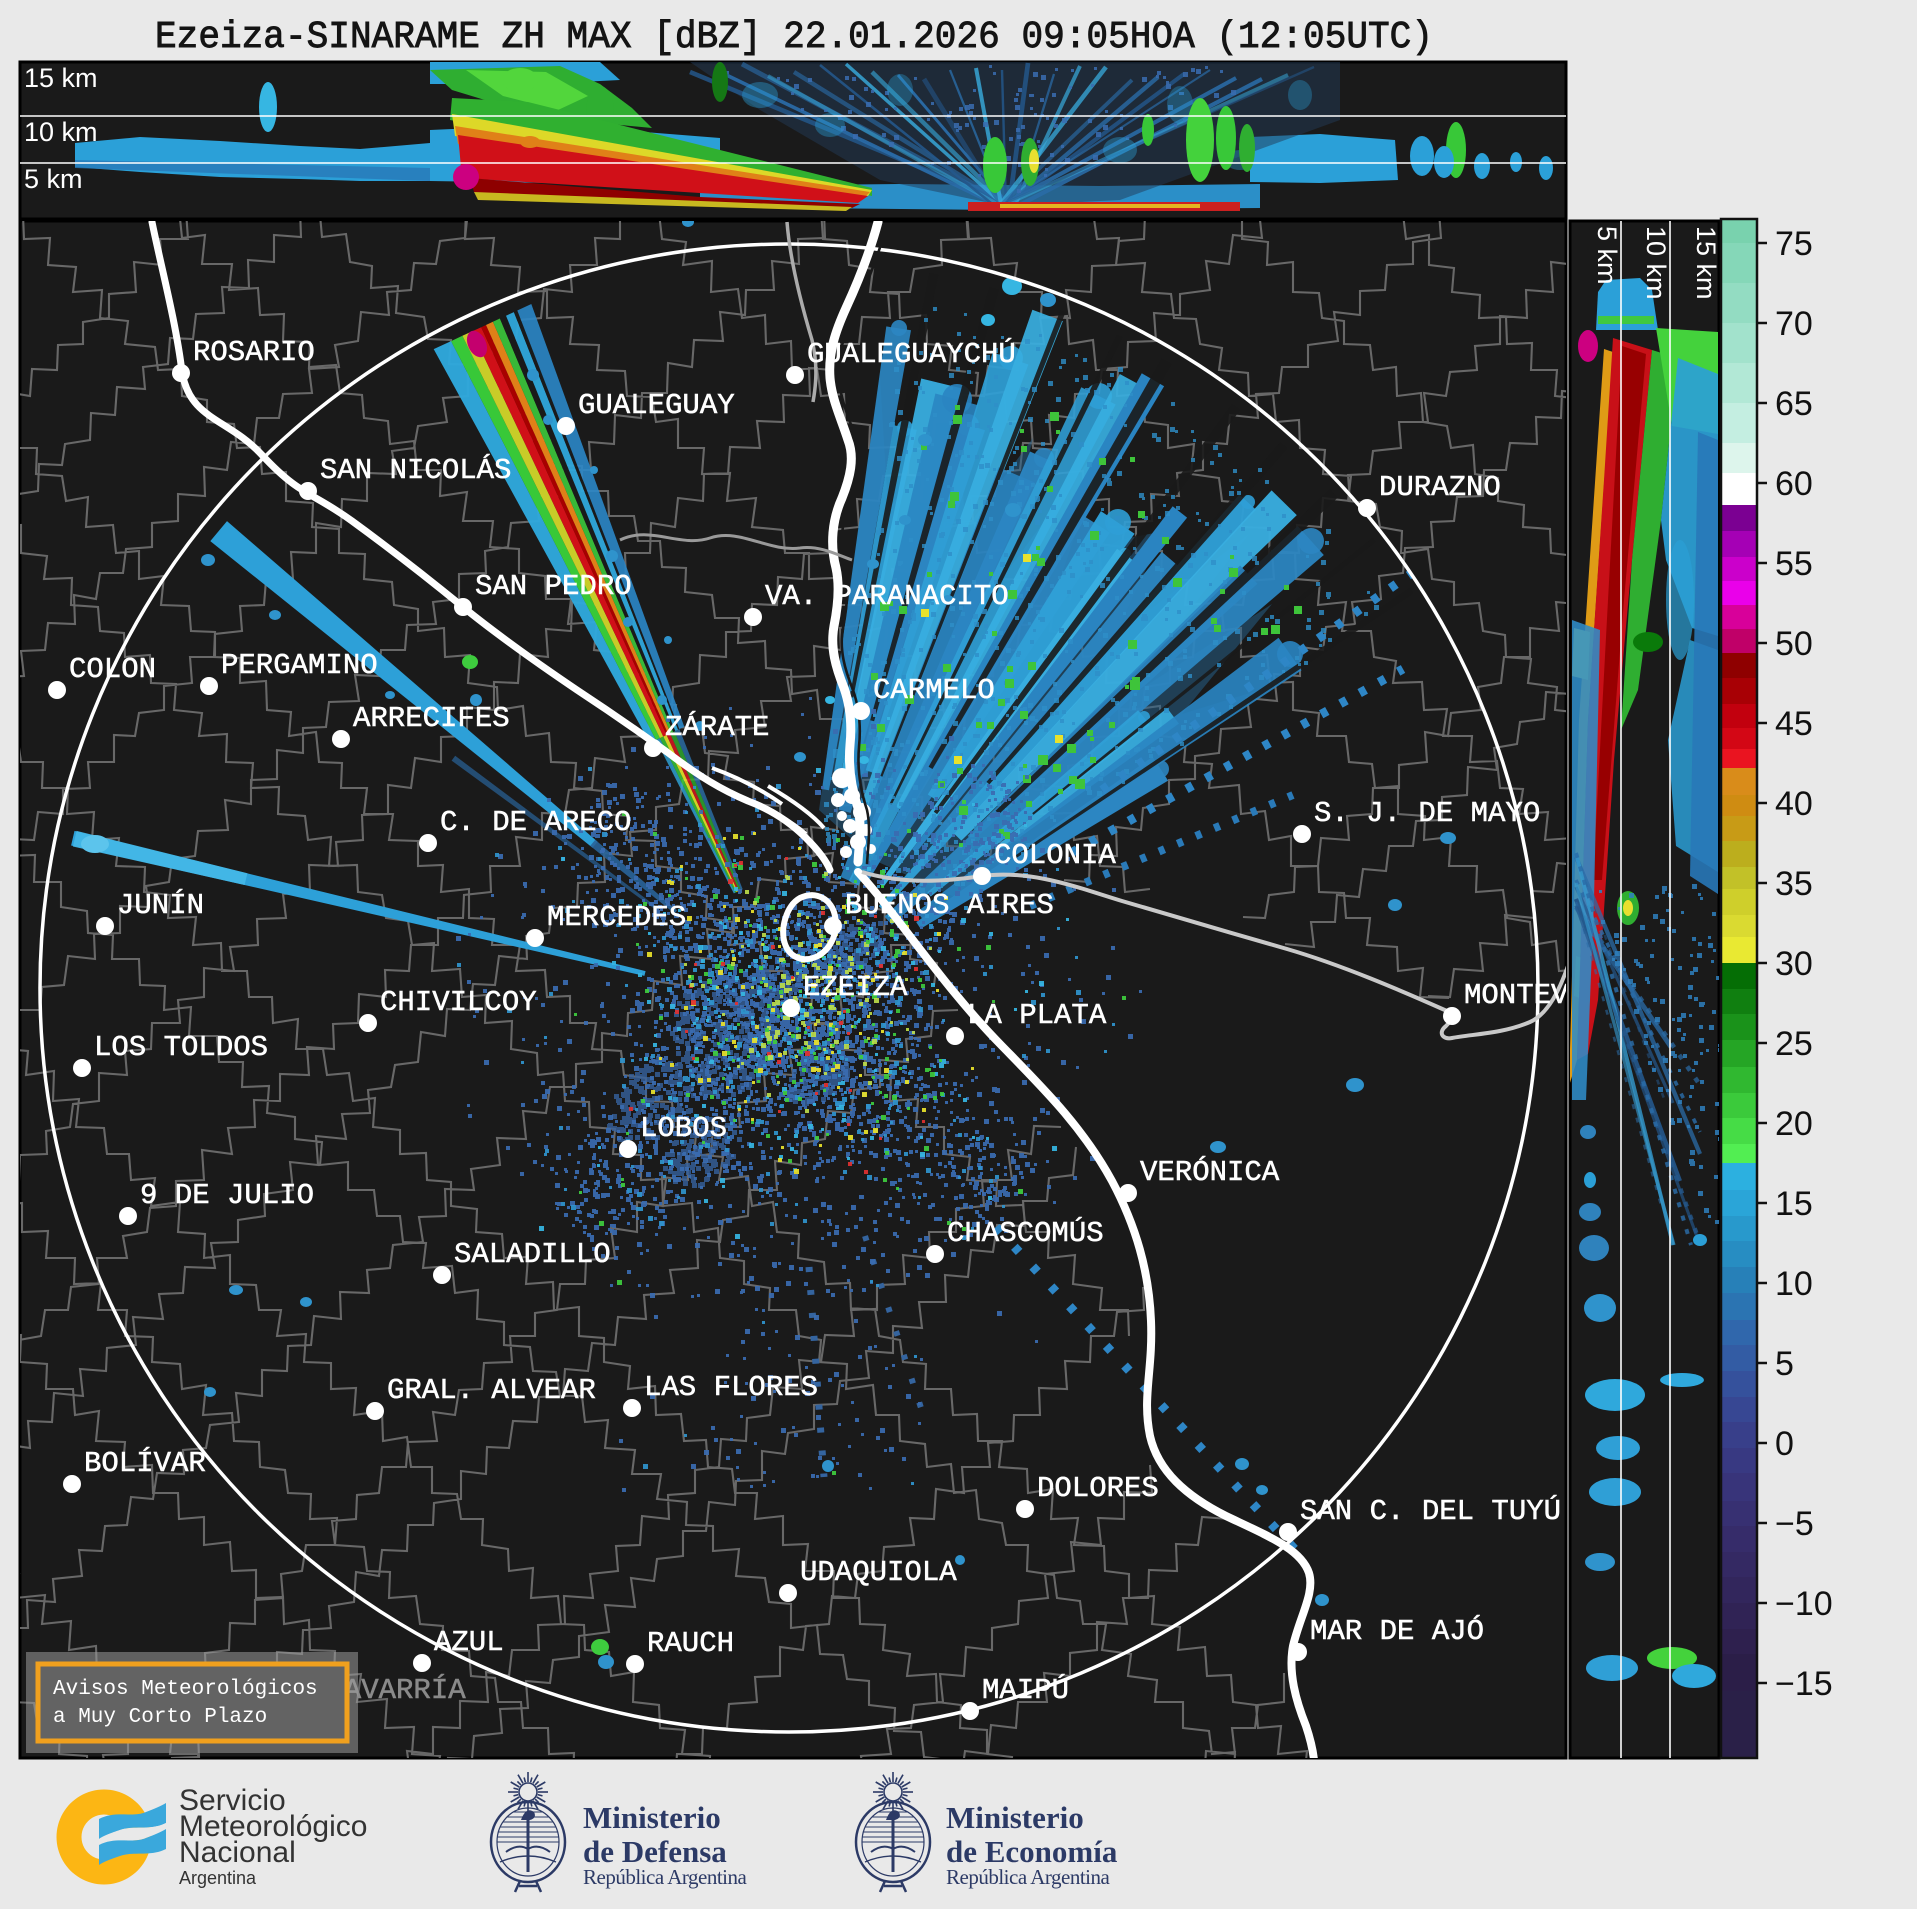  What do you see at coordinates (1794, 804) in the screenshot?
I see `svg-text: 40` at bounding box center [1794, 804].